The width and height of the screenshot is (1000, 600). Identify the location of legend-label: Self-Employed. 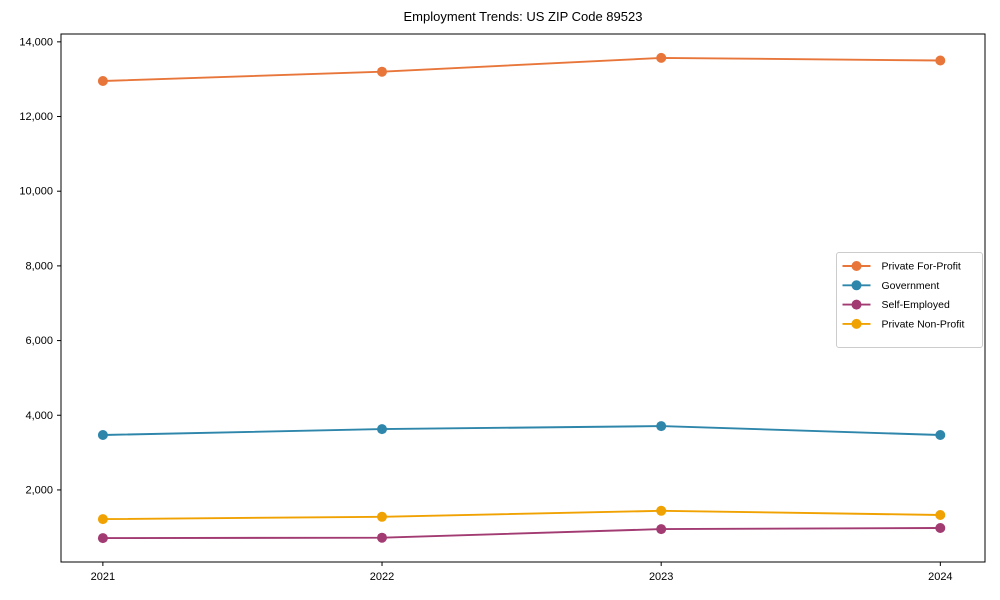
(916, 305).